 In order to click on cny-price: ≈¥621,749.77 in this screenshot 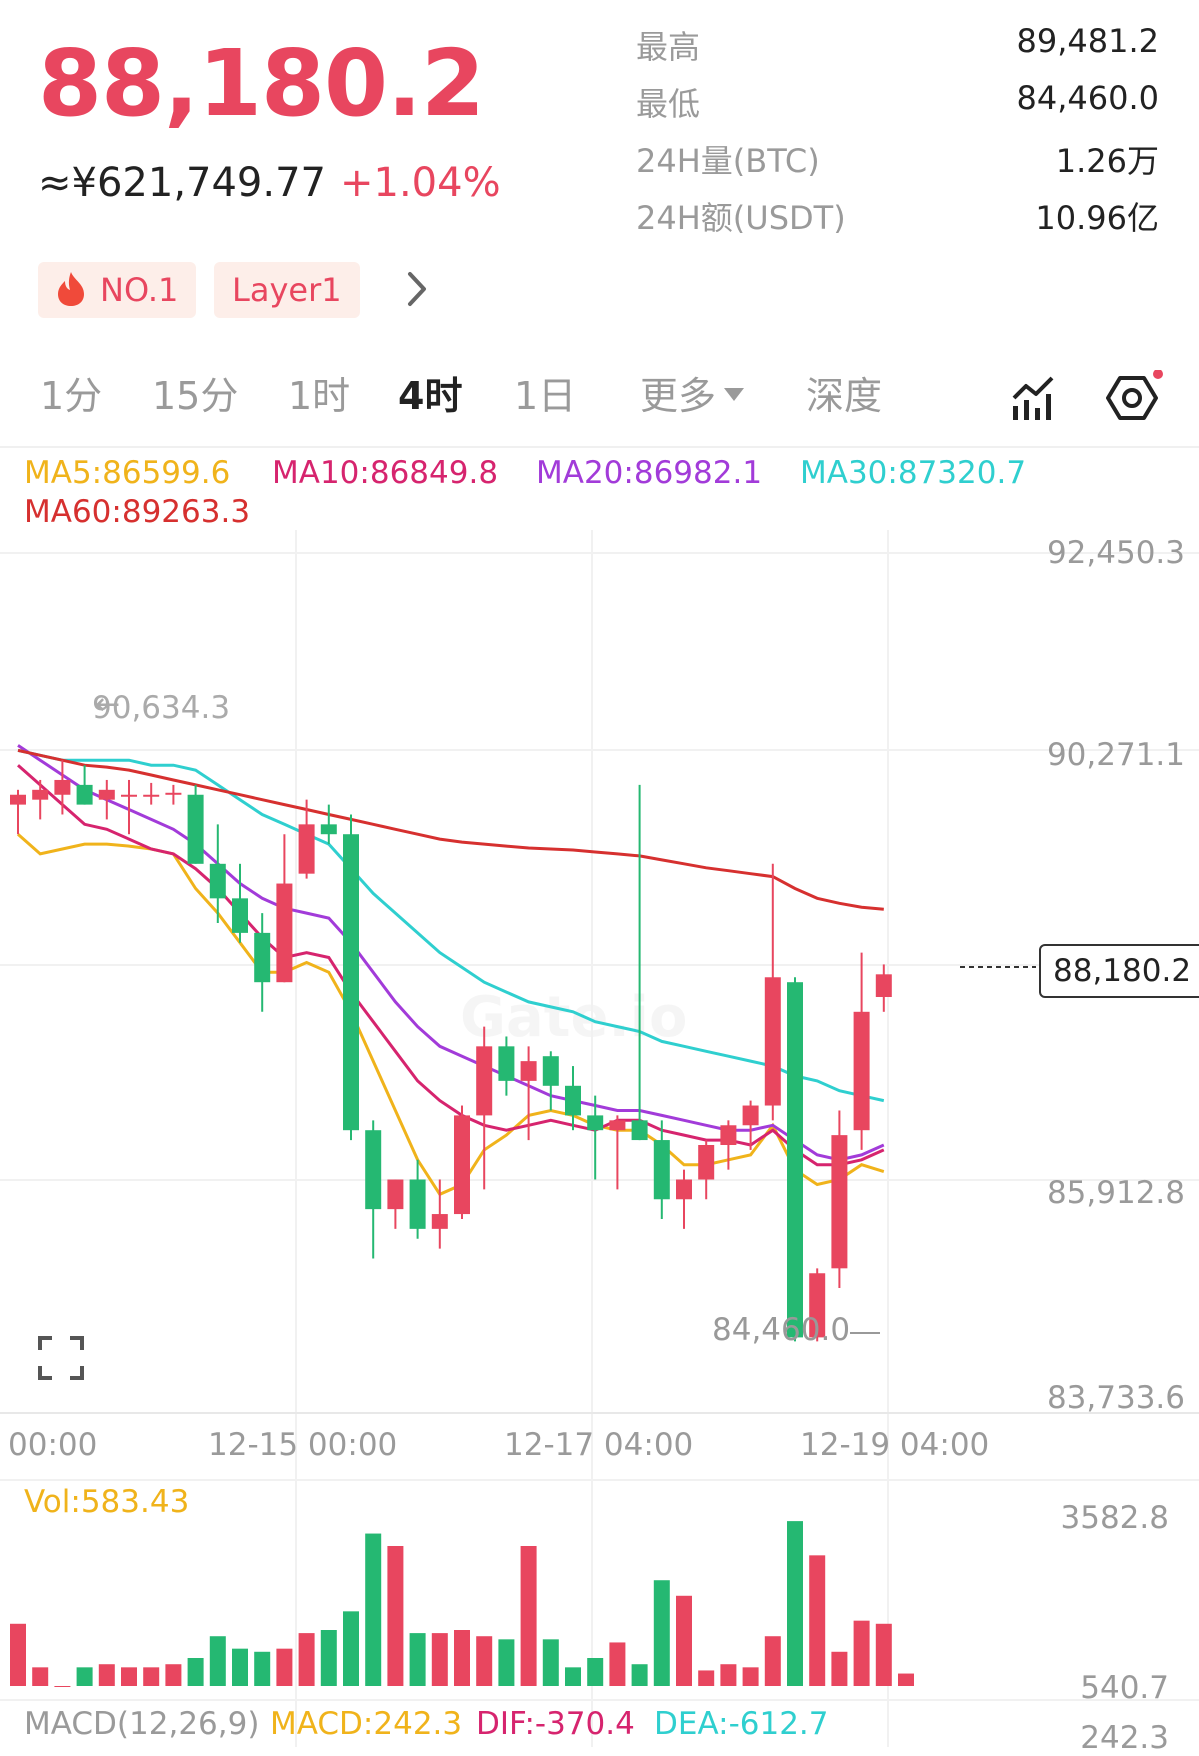, I will do `click(182, 183)`.